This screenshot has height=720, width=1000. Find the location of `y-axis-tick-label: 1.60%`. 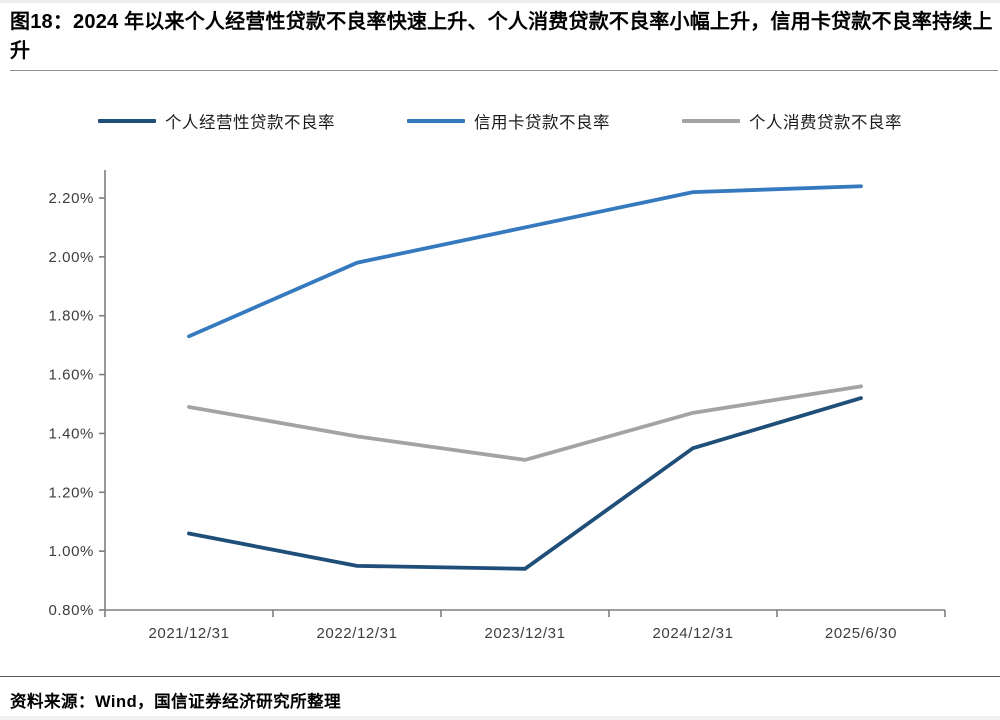

y-axis-tick-label: 1.60% is located at coordinates (71, 375).